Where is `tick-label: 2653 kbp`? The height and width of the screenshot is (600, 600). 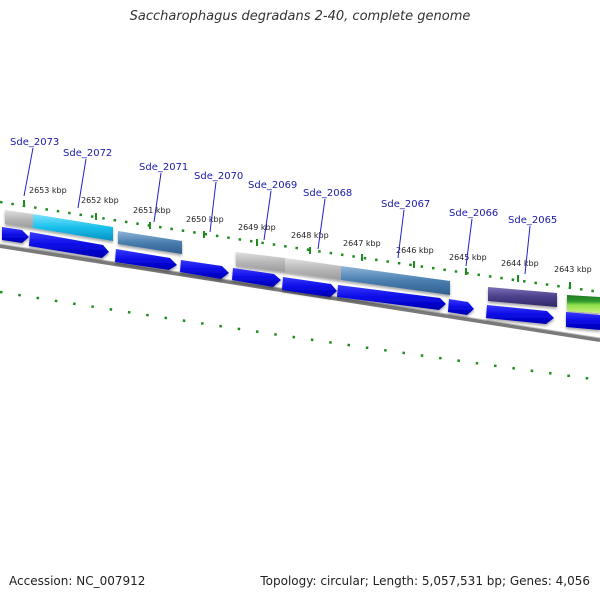 tick-label: 2653 kbp is located at coordinates (48, 190).